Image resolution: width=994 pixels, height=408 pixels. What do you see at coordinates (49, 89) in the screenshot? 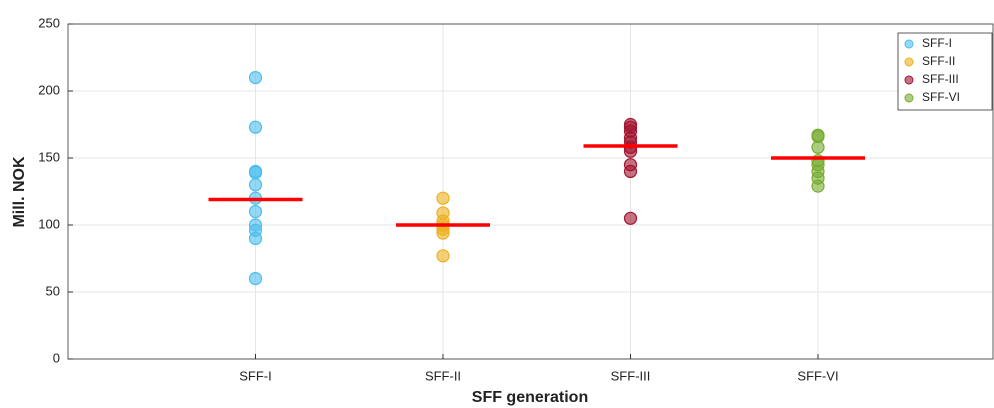
I see `y-tick-label: 200` at bounding box center [49, 89].